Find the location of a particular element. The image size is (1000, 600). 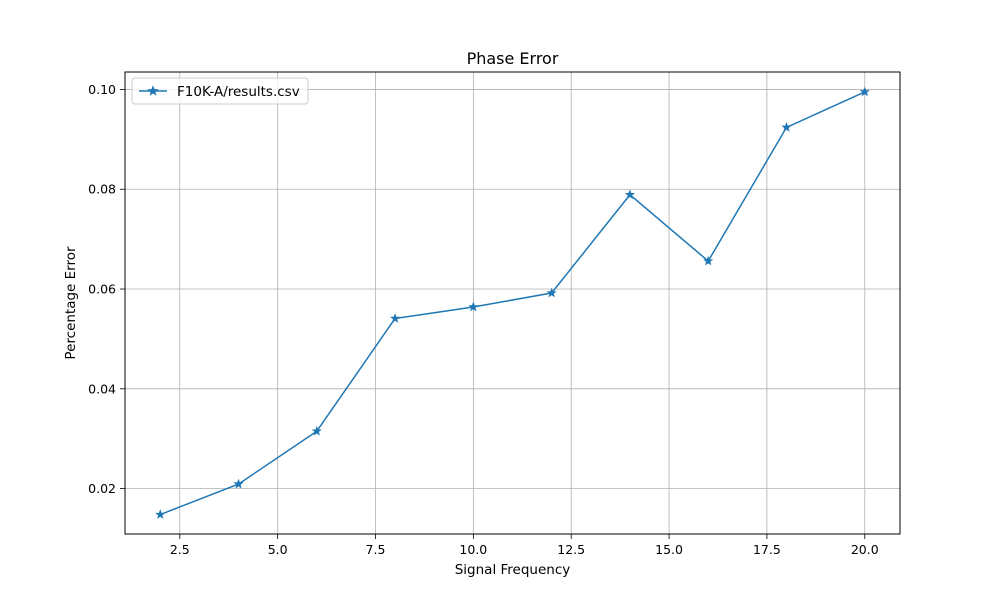

y-tick-label: 0.04 is located at coordinates (102, 388).